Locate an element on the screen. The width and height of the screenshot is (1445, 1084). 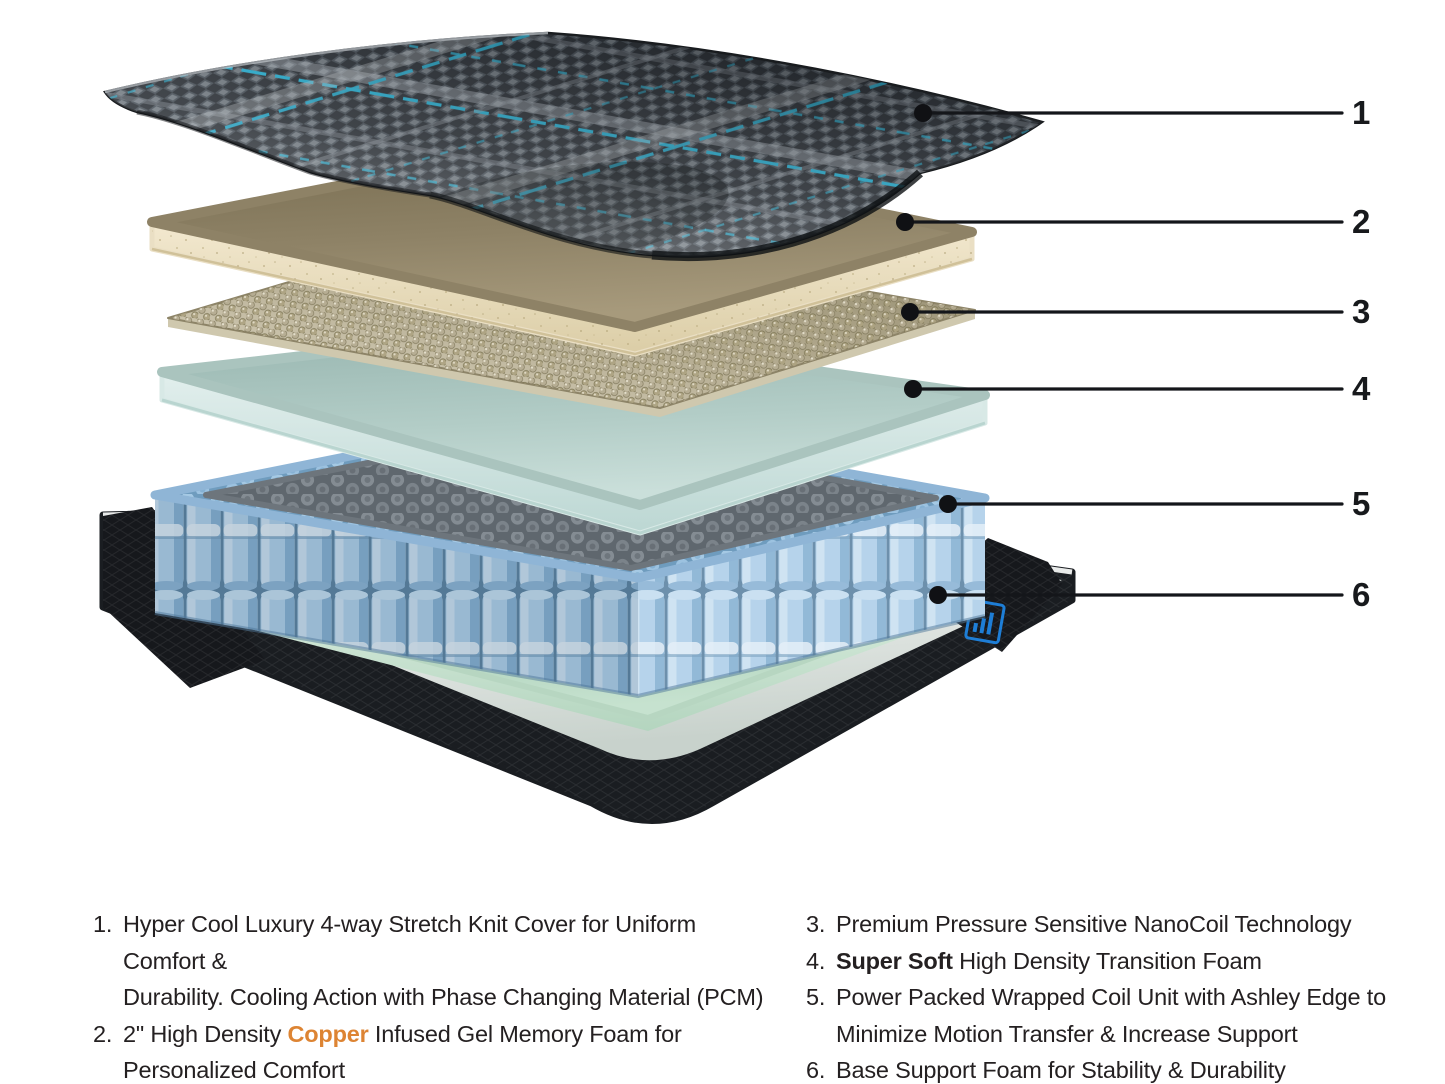
callout-4: 4 is located at coordinates (1137, 388).